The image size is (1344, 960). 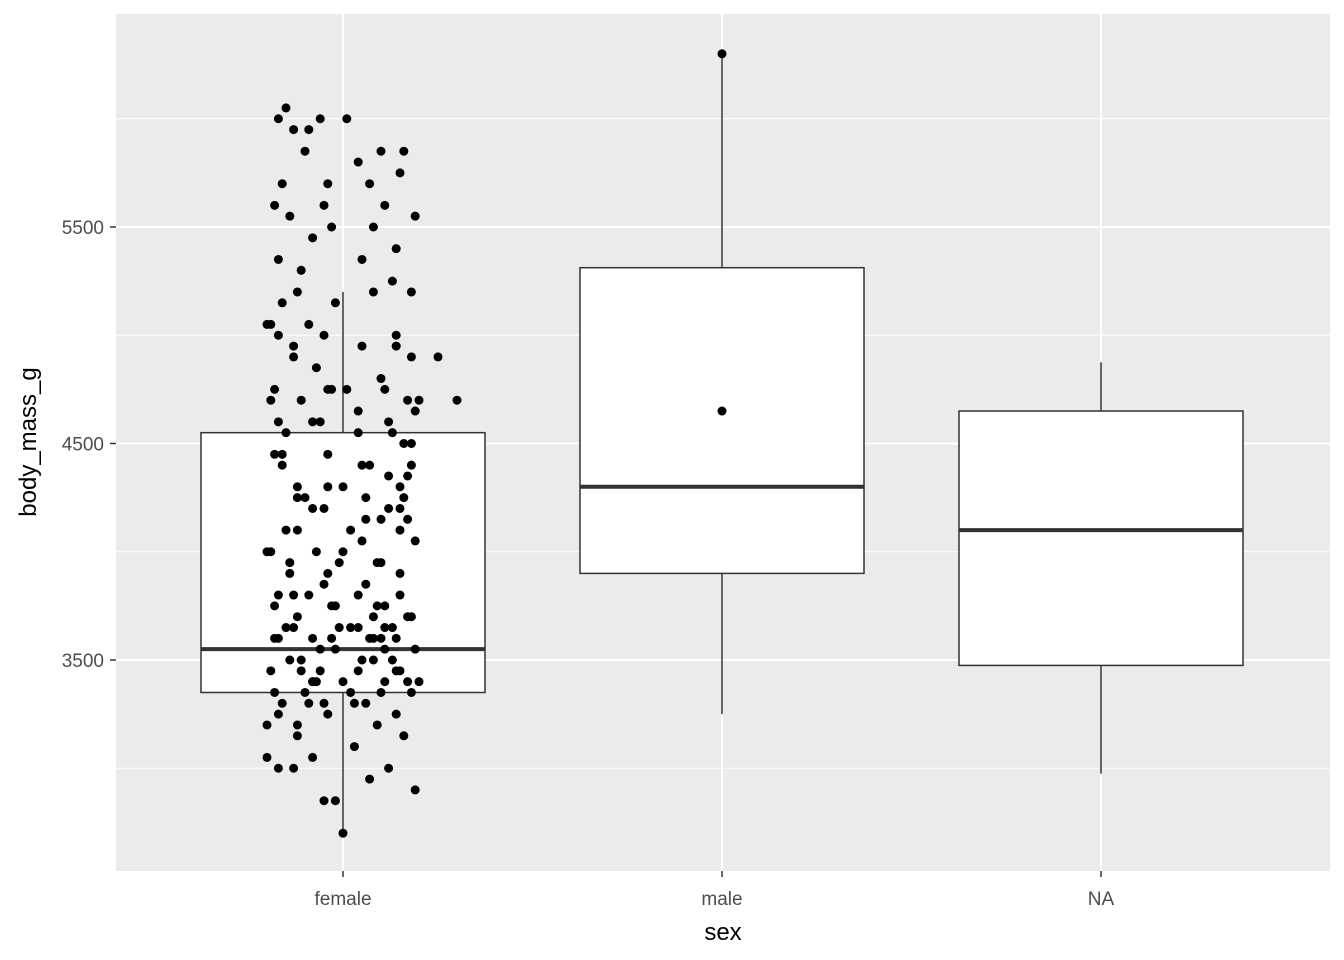 What do you see at coordinates (83, 228) in the screenshot?
I see `y-tick-label: 5500` at bounding box center [83, 228].